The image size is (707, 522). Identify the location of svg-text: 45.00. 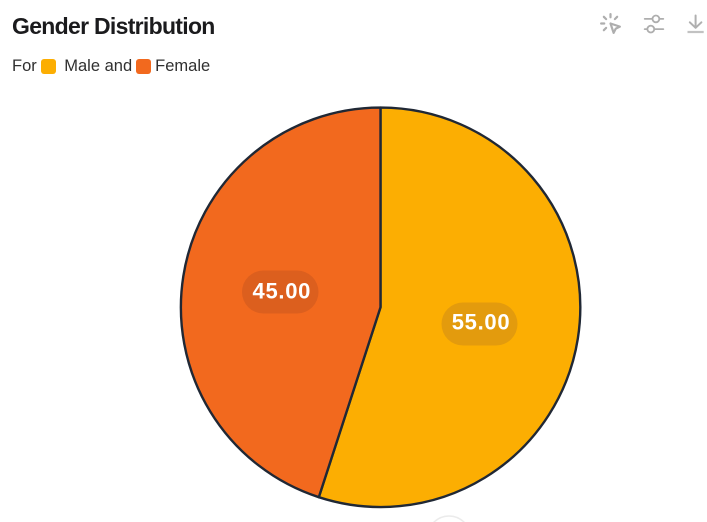
(282, 291).